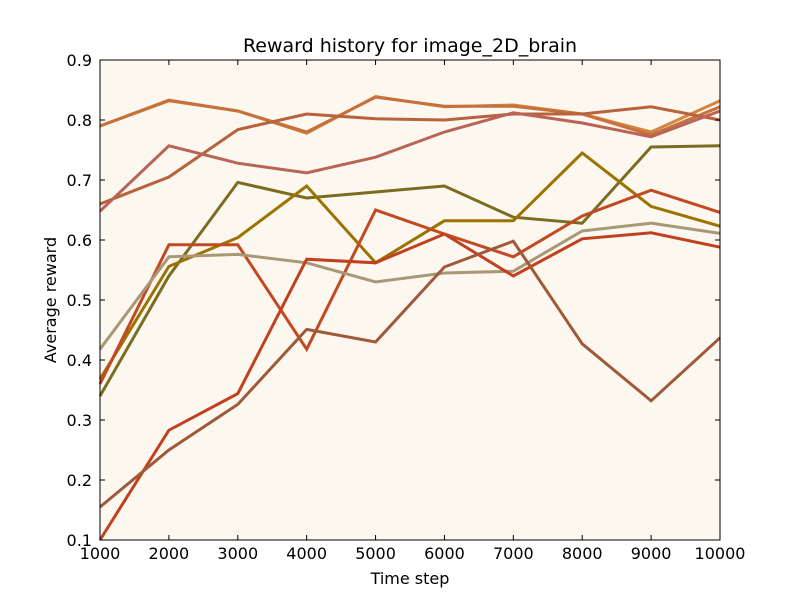 Image resolution: width=800 pixels, height=600 pixels. What do you see at coordinates (79, 360) in the screenshot?
I see `y-tick-label: 0.4` at bounding box center [79, 360].